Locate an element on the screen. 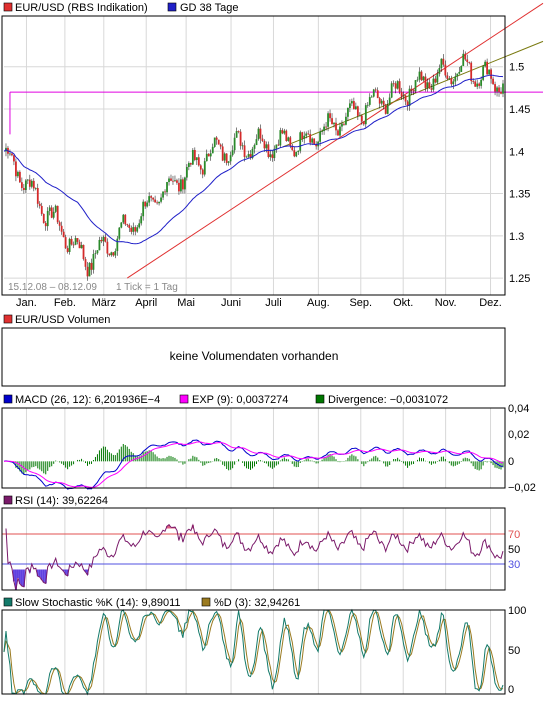 This screenshot has height=701, width=545. price-x-tick-label: April is located at coordinates (146, 303).